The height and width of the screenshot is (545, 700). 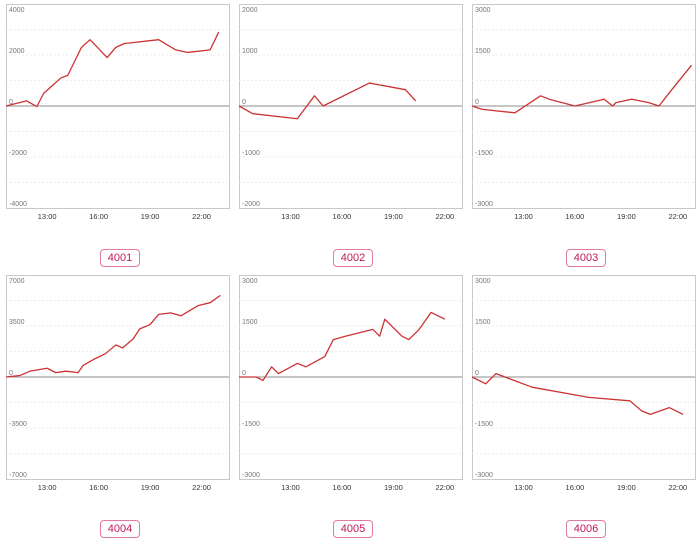 What do you see at coordinates (120, 529) in the screenshot?
I see `chart-label-4004: 4004` at bounding box center [120, 529].